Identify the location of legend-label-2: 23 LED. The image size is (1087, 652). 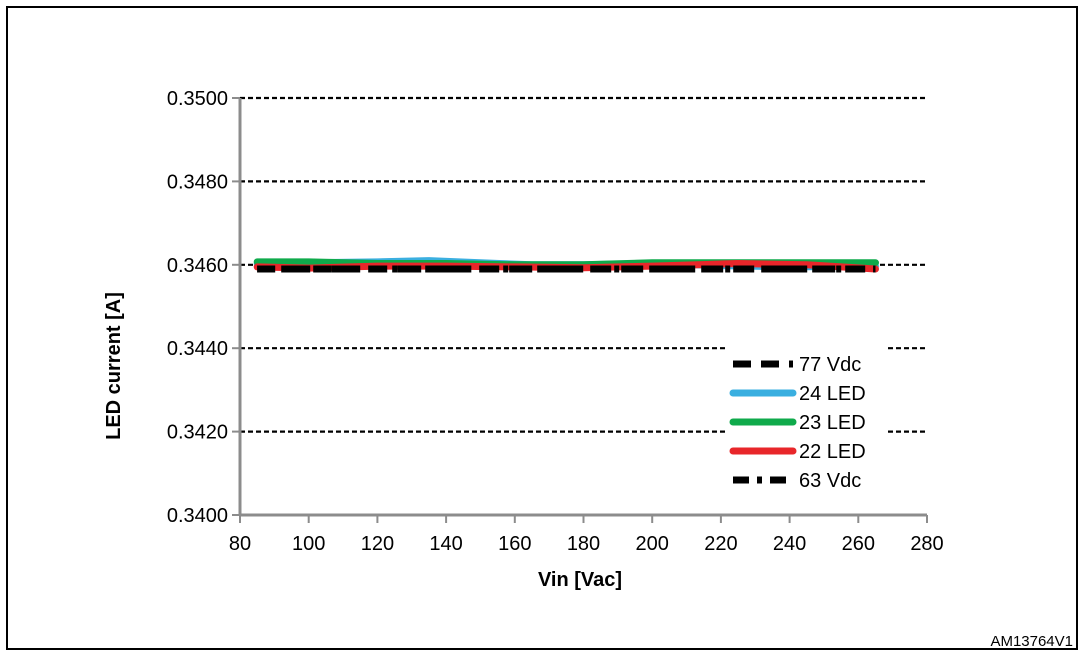
(832, 423).